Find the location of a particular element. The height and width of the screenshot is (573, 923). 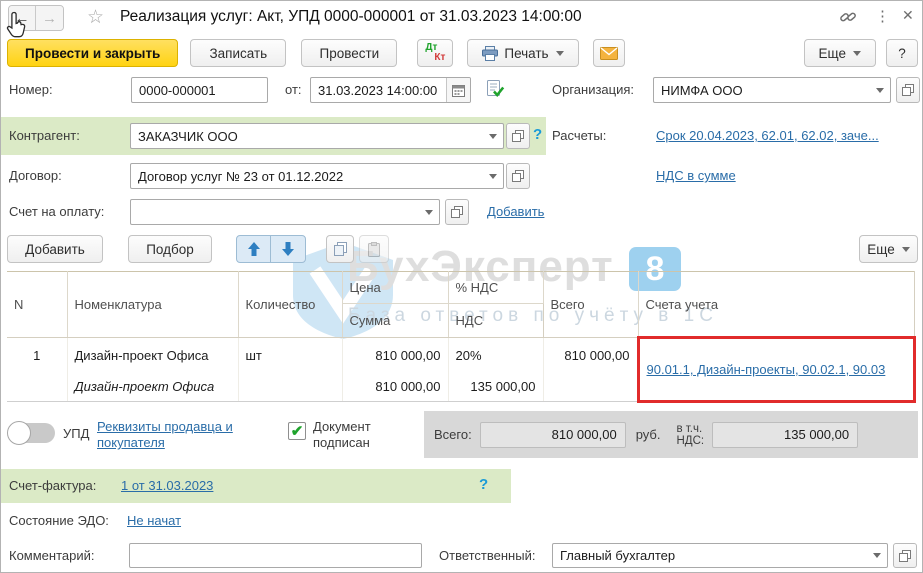

invoice-help-icon: ? is located at coordinates (484, 484).